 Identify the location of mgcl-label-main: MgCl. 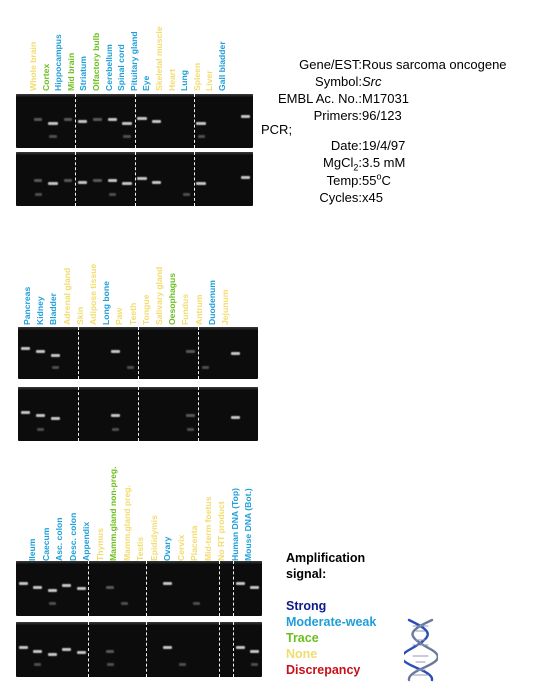
(338, 162).